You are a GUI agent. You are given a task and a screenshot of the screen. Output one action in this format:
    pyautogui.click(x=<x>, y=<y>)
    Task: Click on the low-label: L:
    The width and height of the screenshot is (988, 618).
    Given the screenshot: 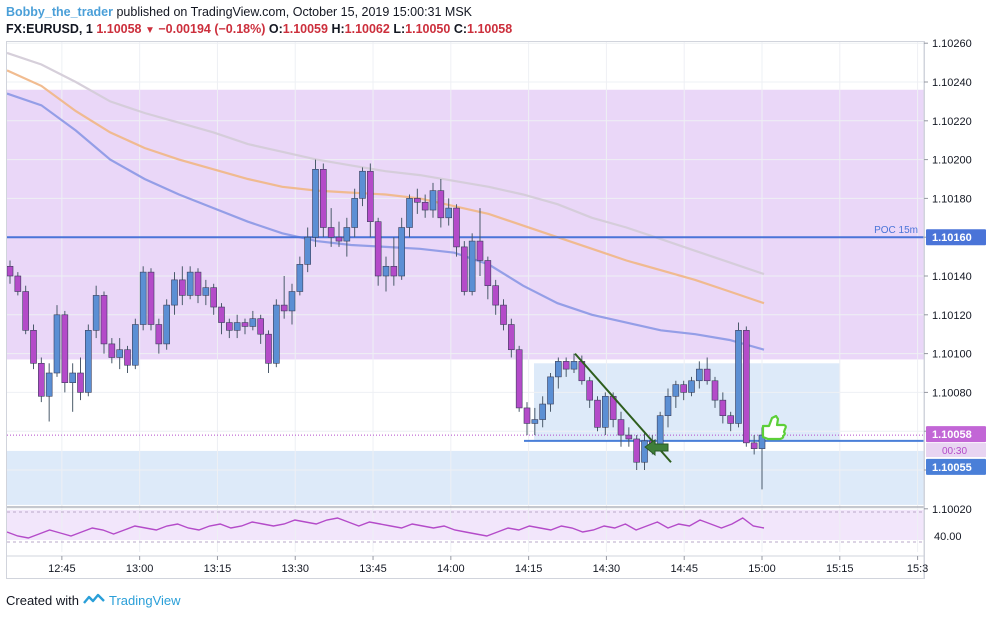 What is the action you would take?
    pyautogui.click(x=399, y=29)
    